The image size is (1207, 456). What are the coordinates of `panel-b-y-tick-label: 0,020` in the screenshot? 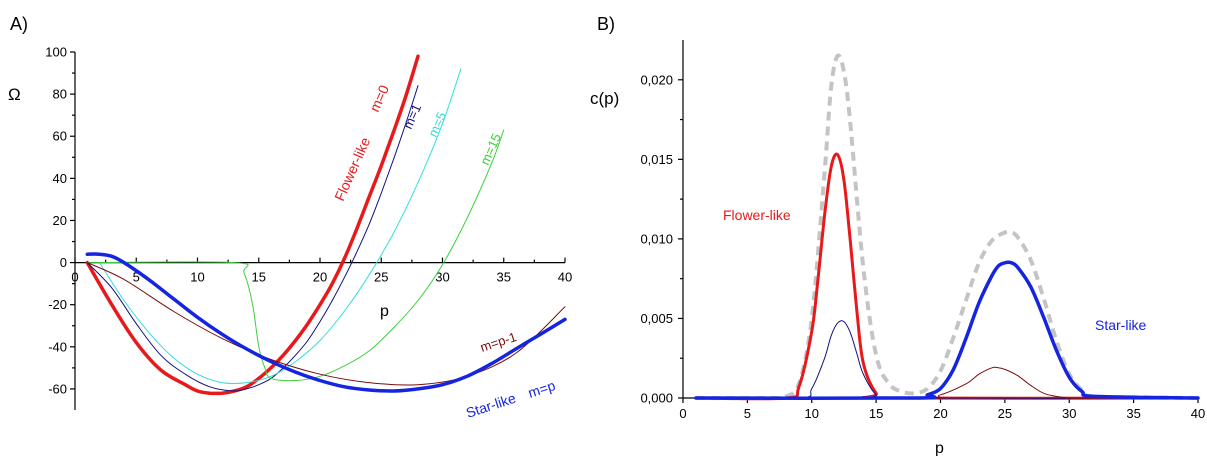 It's located at (656, 79).